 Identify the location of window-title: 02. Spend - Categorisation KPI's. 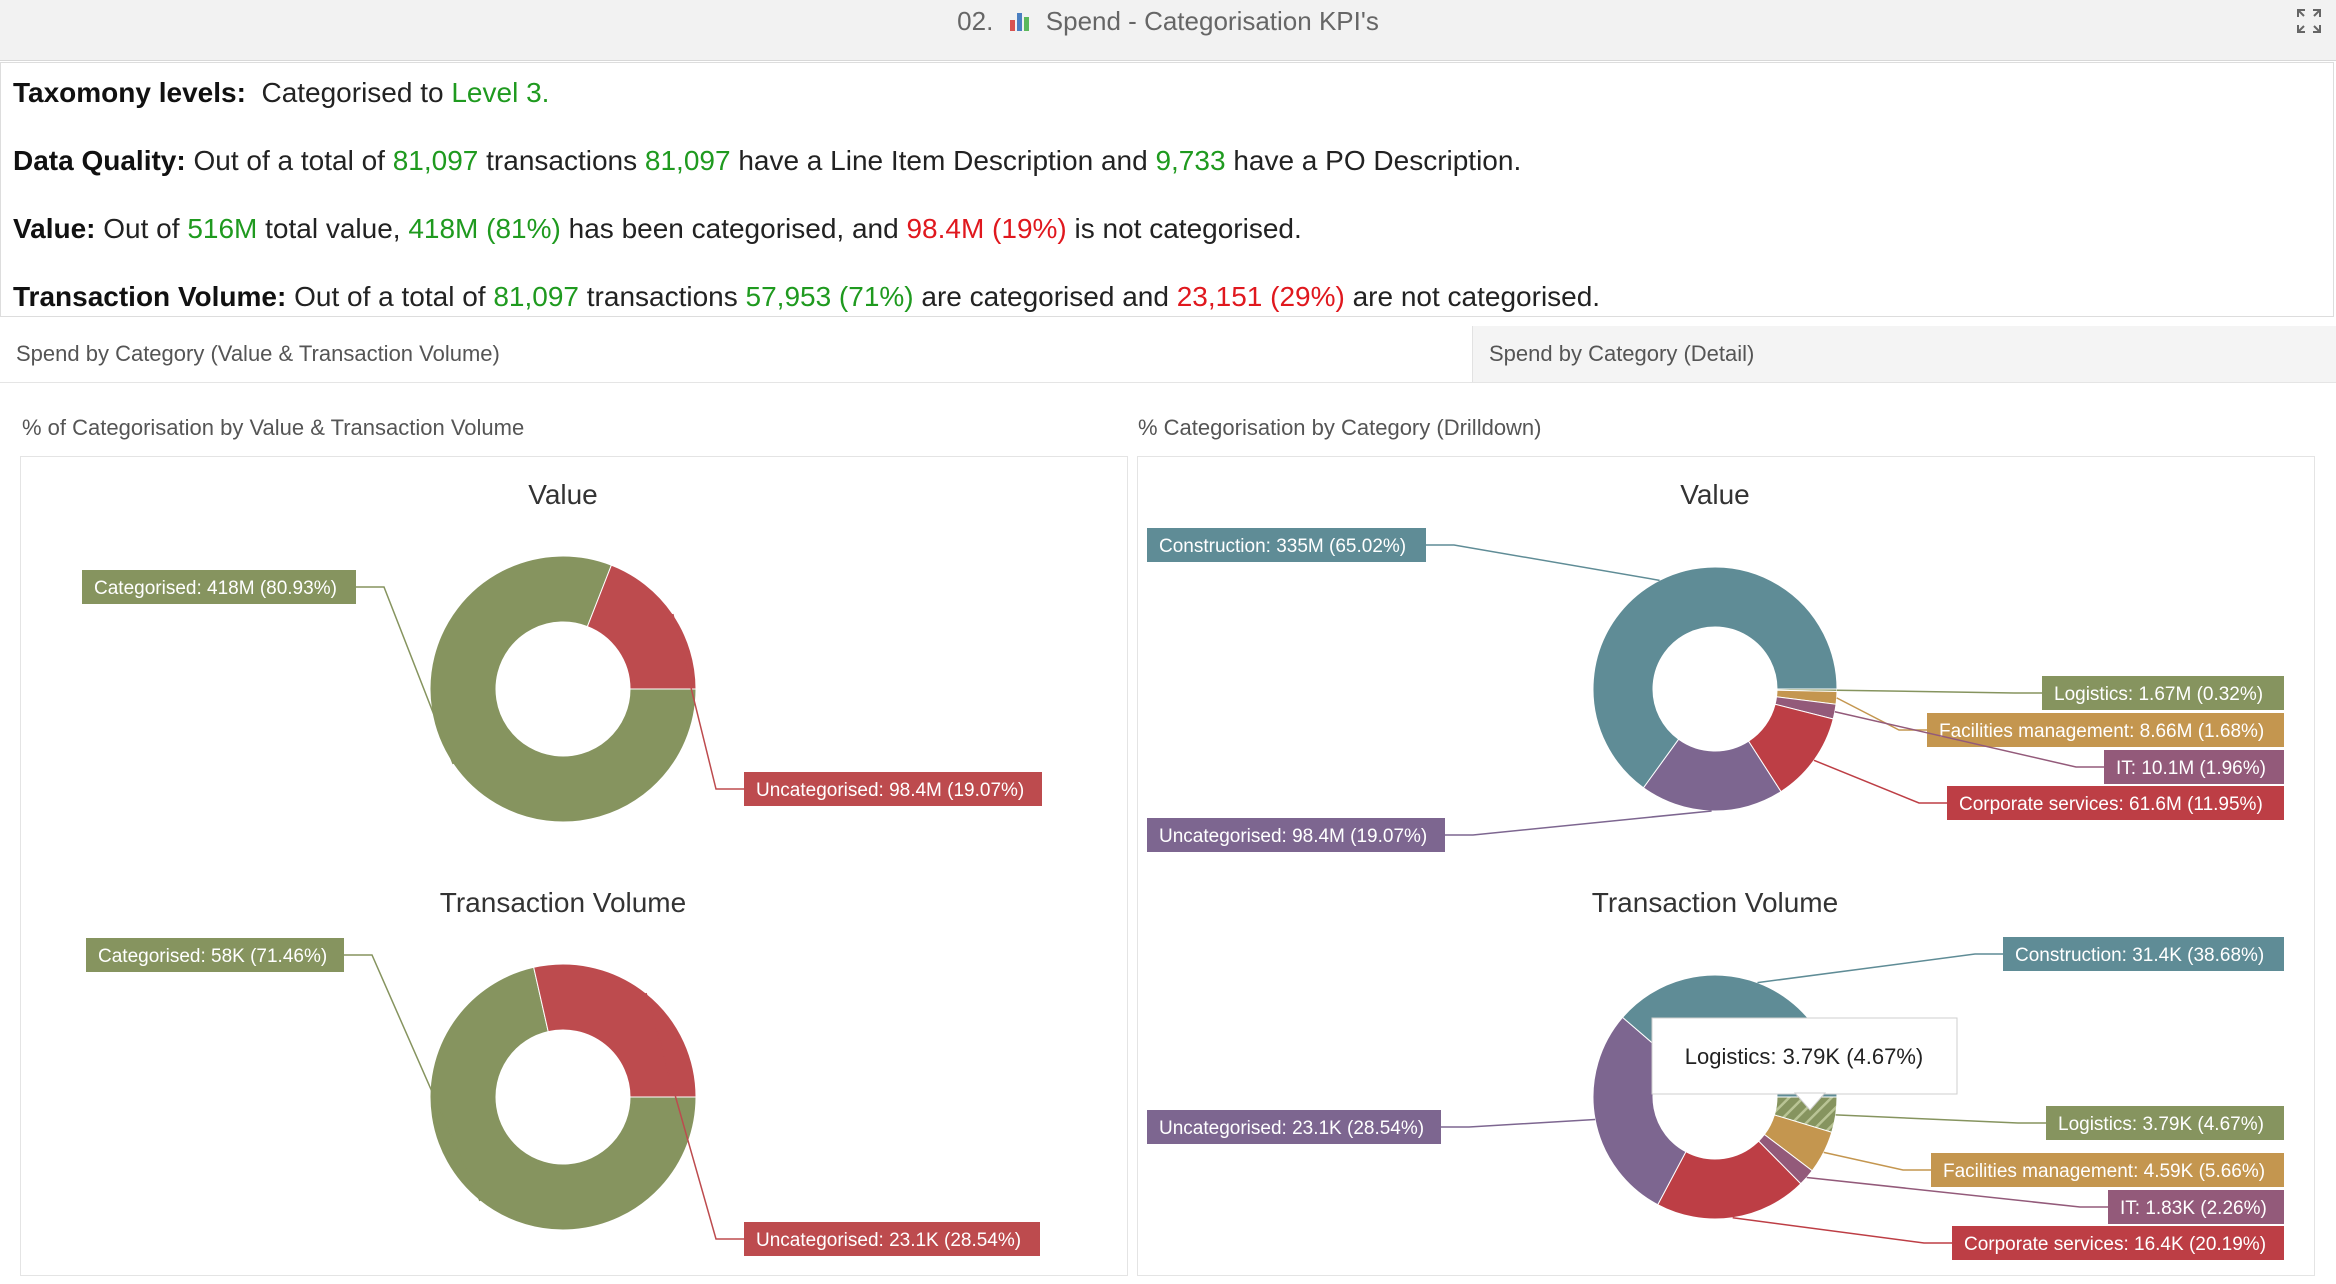
(1168, 21).